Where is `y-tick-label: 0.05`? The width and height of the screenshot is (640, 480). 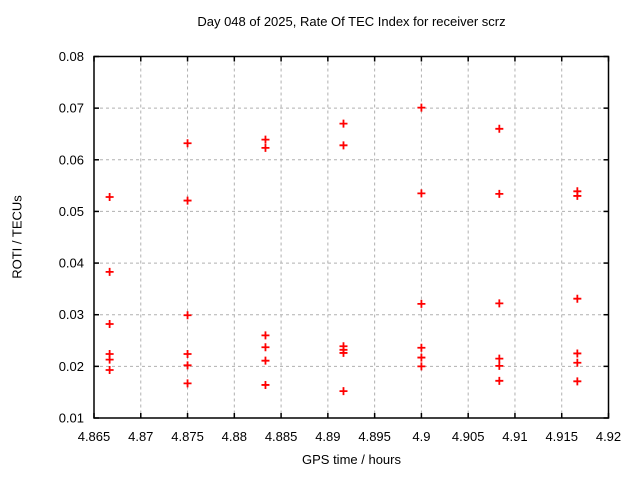 y-tick-label: 0.05 is located at coordinates (71, 211).